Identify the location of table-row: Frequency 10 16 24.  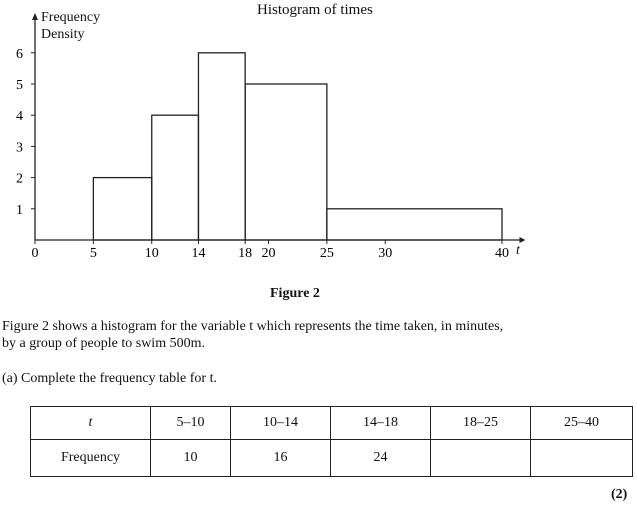
(331, 458).